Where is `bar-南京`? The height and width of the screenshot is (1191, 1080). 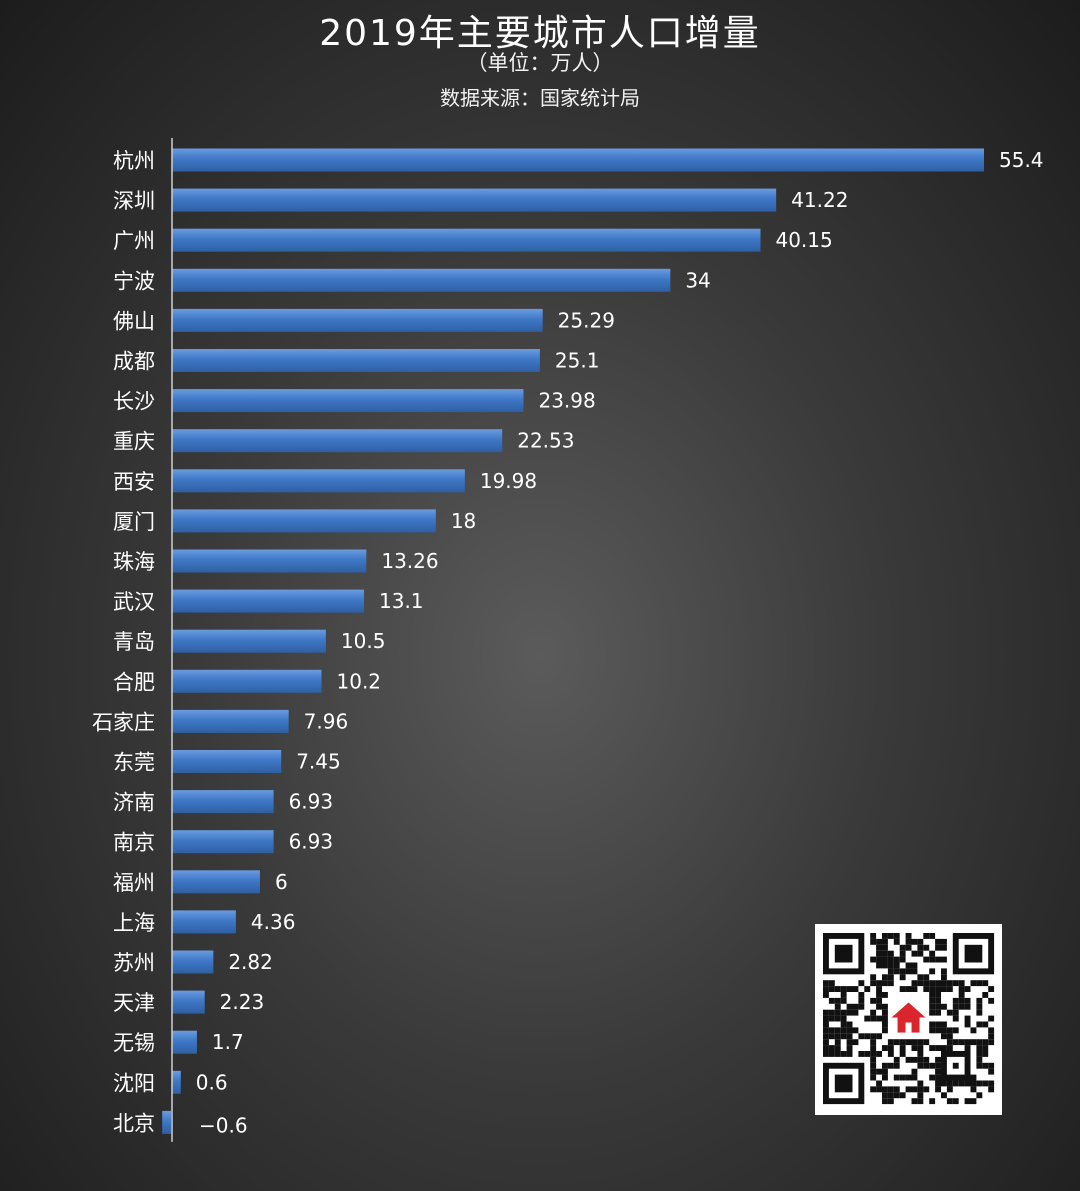
bar-南京 is located at coordinates (223, 842).